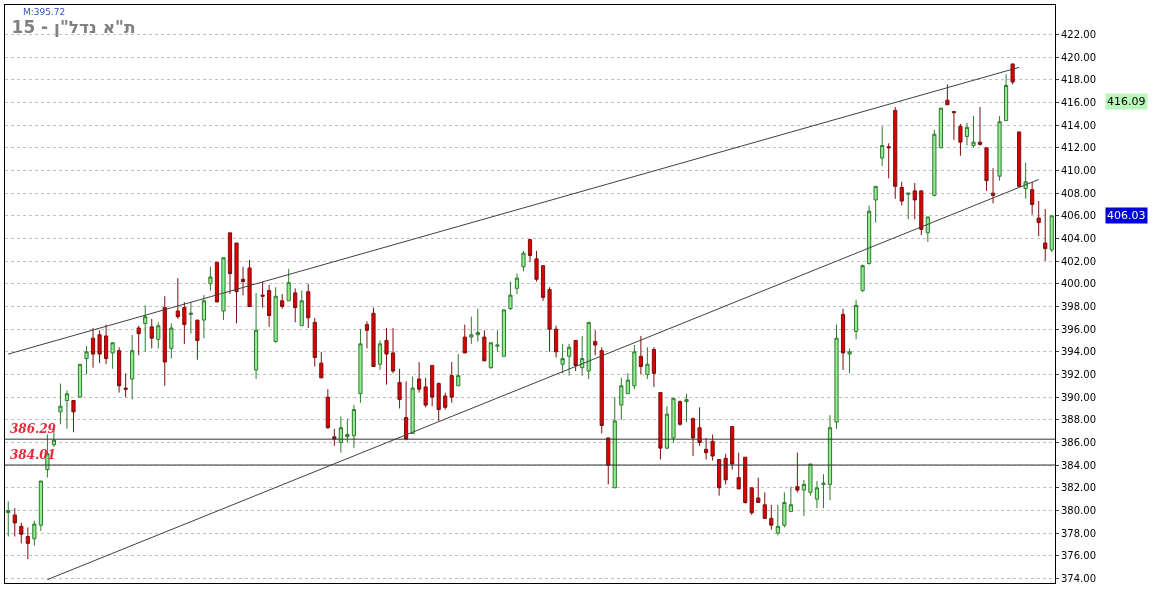  I want to click on y-tick-label: 394.00, so click(1078, 352).